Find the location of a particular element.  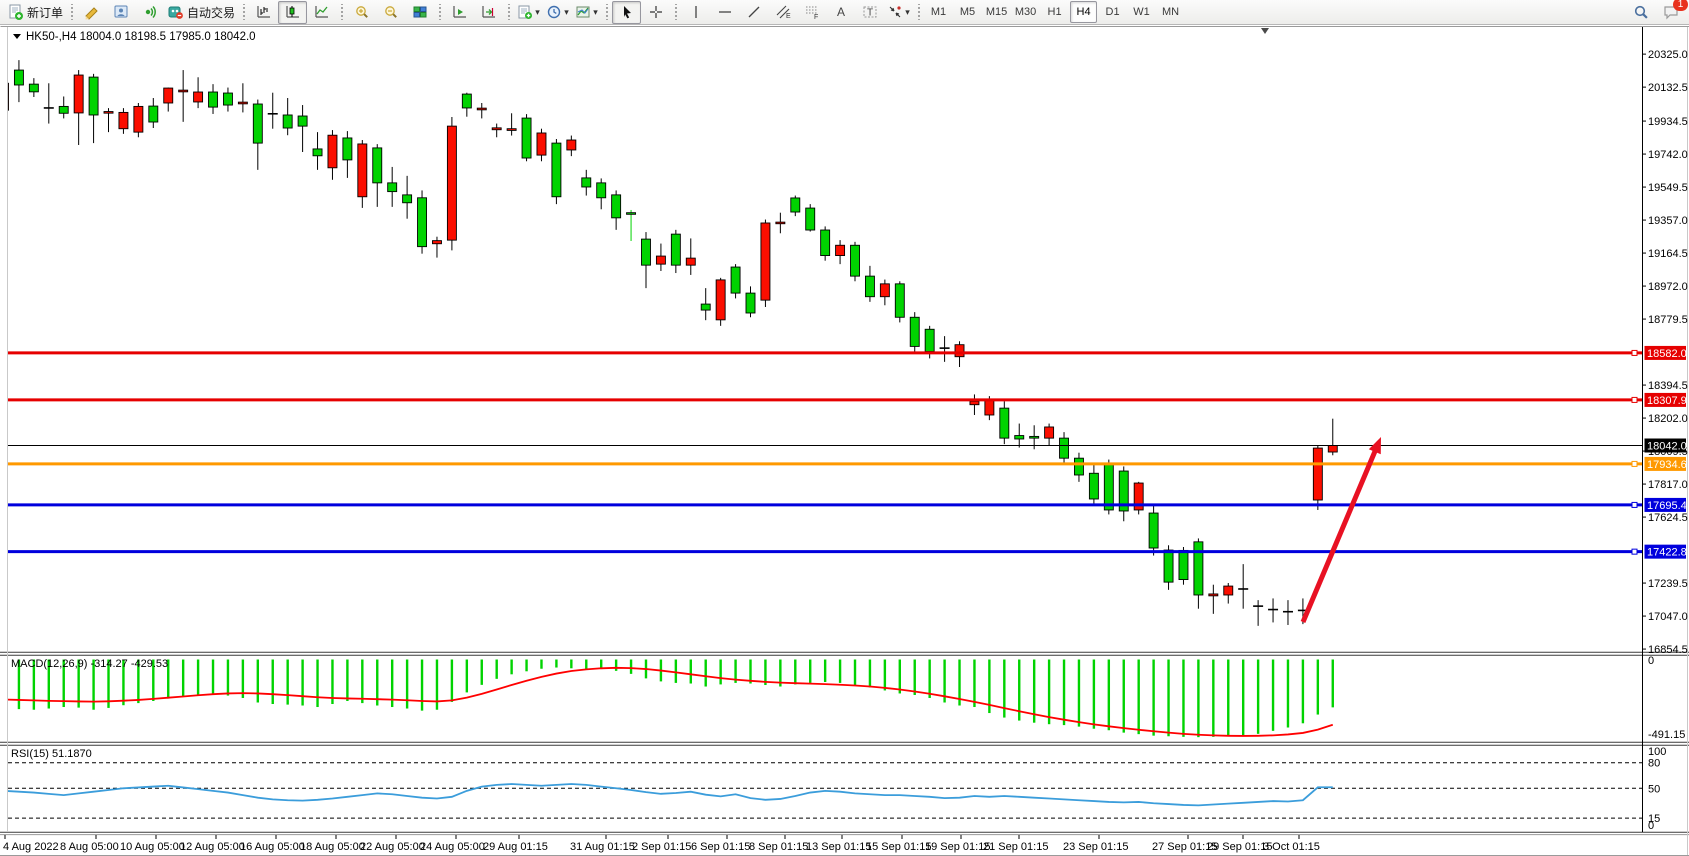

svg-text: 19549.5 is located at coordinates (1668, 188).